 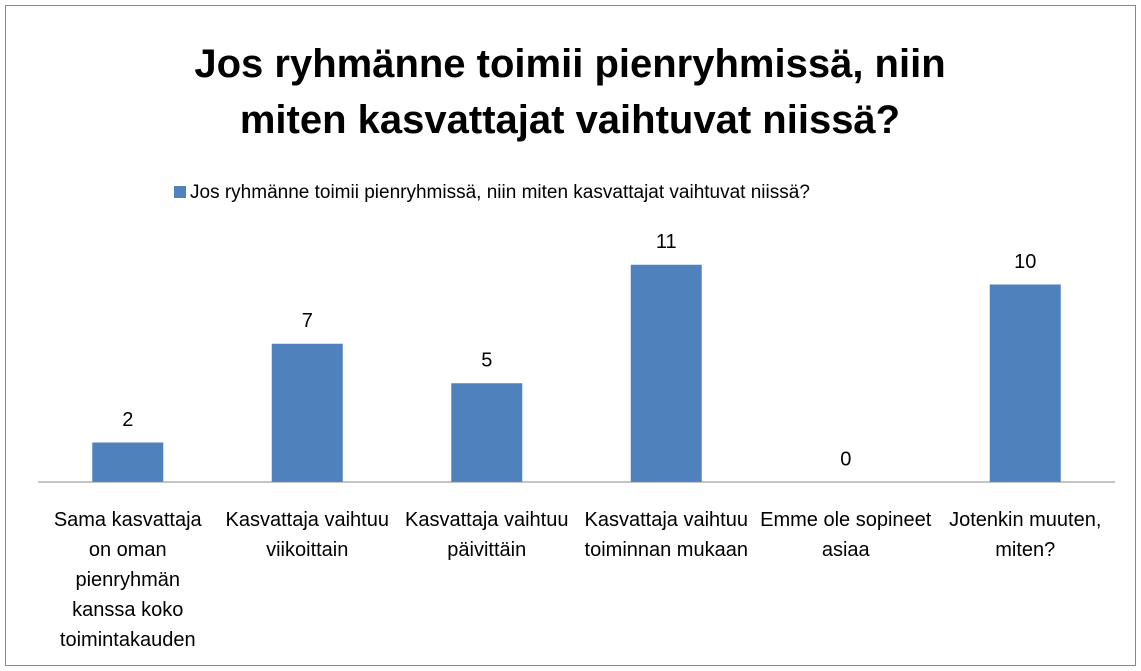 I want to click on x-tick-label: Kasvattaja vaihtuu päivittäin, so click(x=487, y=535).